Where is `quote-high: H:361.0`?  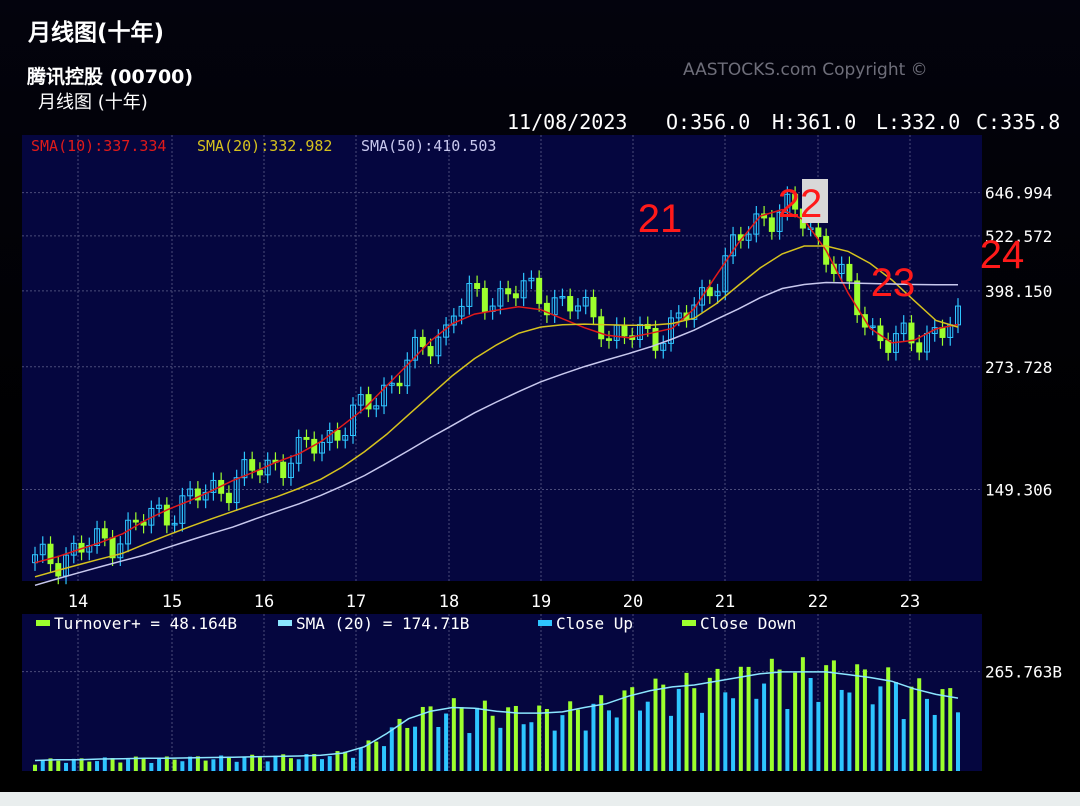
quote-high: H:361.0 is located at coordinates (814, 122).